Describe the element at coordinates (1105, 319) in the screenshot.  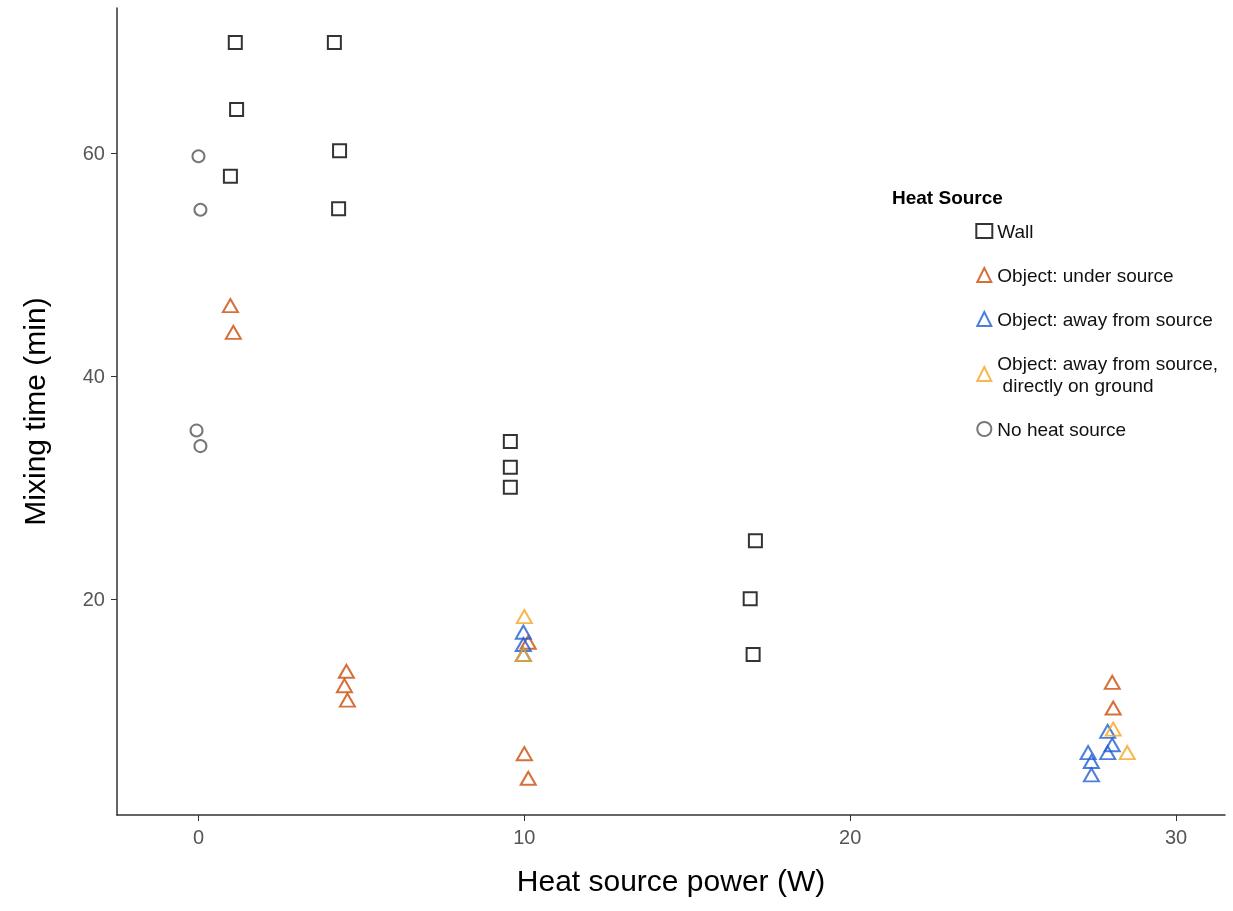
I see `legend-label: Object: away from source` at that location.